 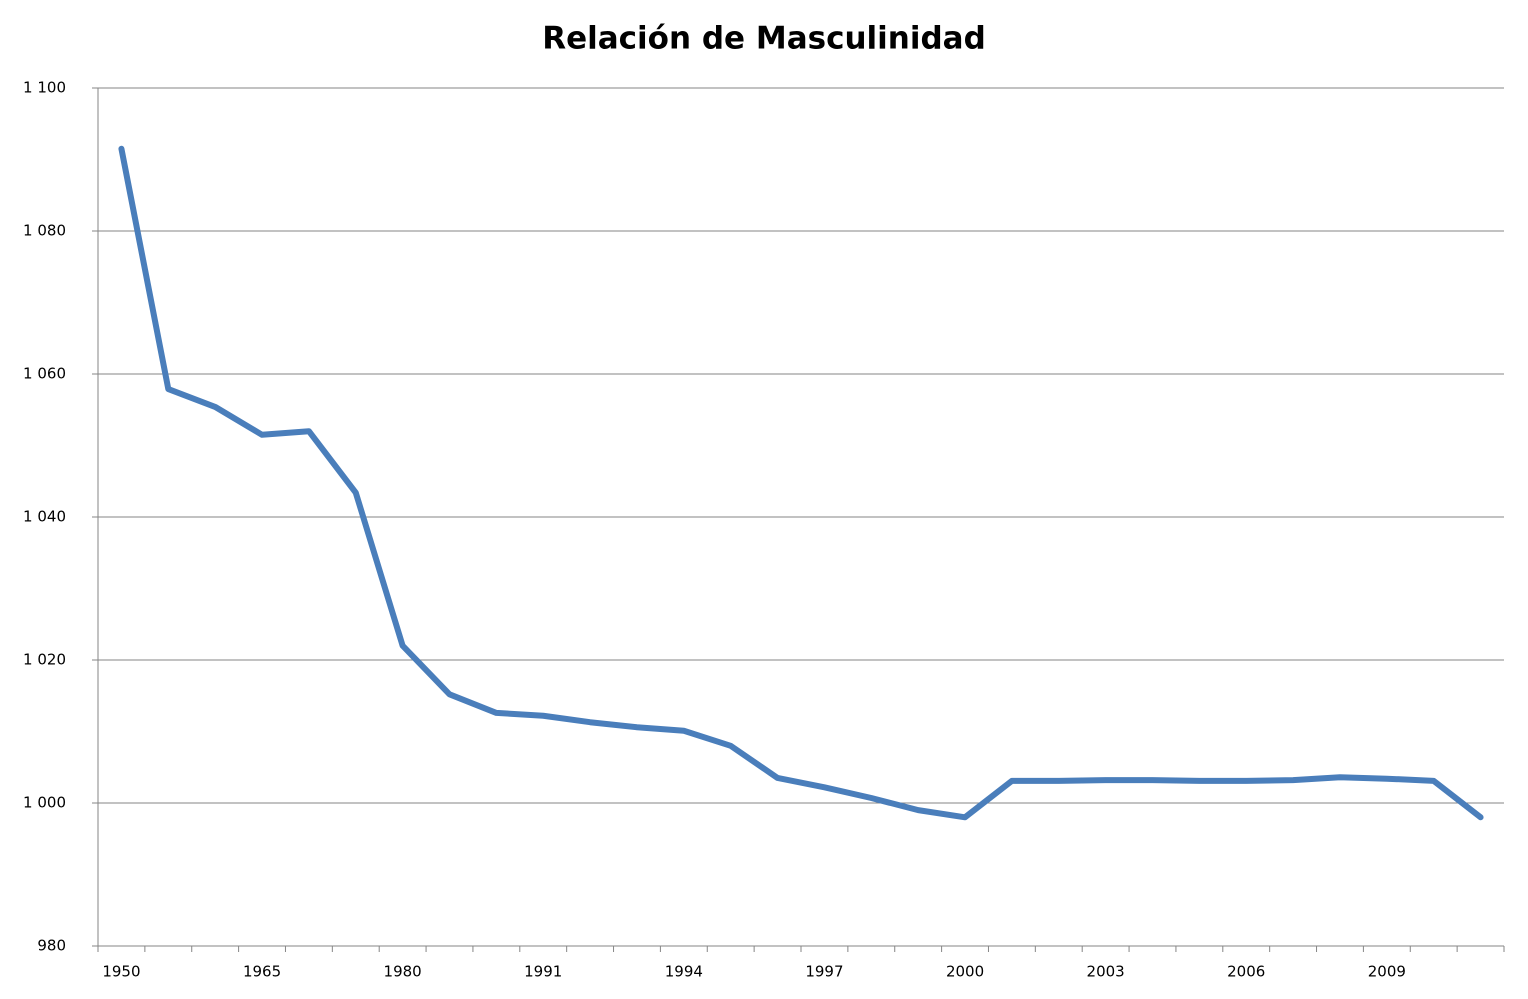 I want to click on x-tick-label: 2000, so click(x=965, y=972).